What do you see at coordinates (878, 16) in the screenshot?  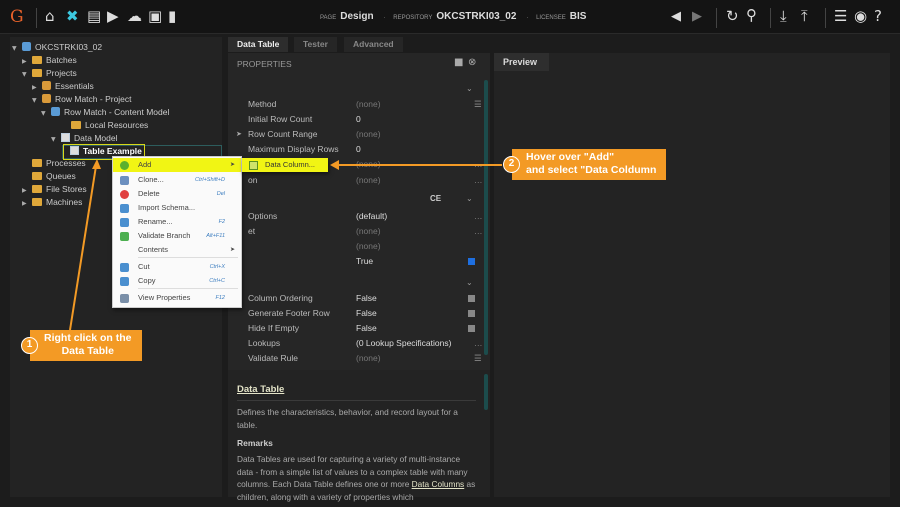 I see `help-icon: ?` at bounding box center [878, 16].